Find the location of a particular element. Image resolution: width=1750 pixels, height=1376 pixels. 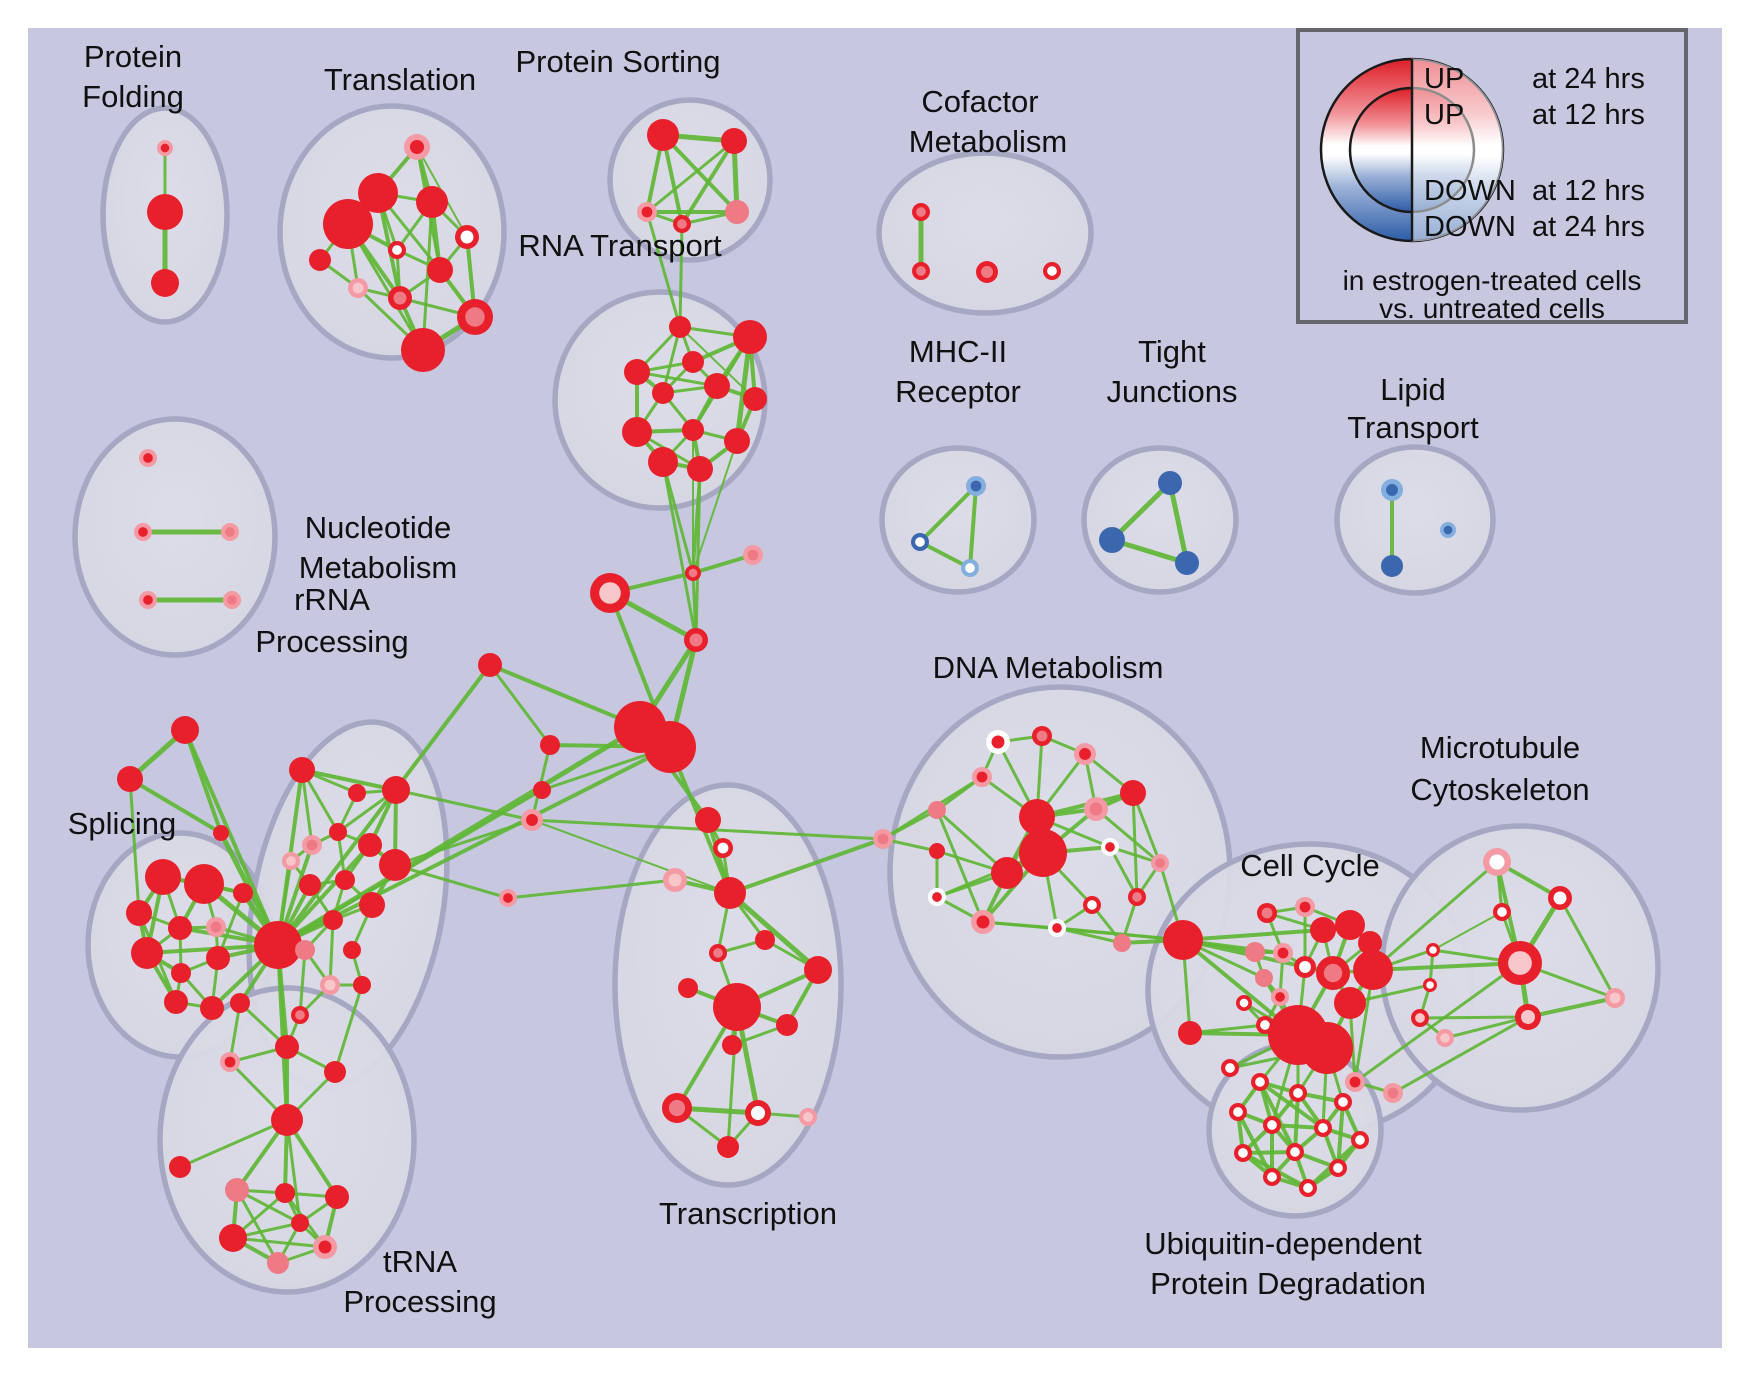

cluster-ellipse-lipid-transport is located at coordinates (1415, 520).